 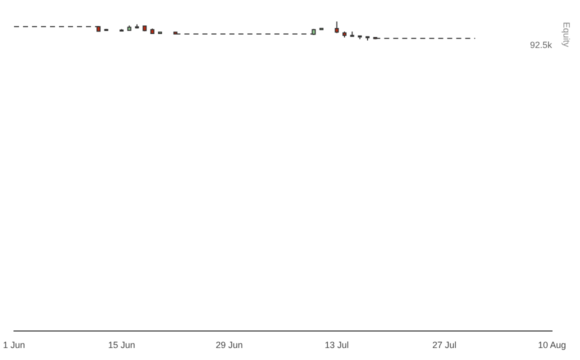 I want to click on annotation: 92.5k, so click(x=541, y=45).